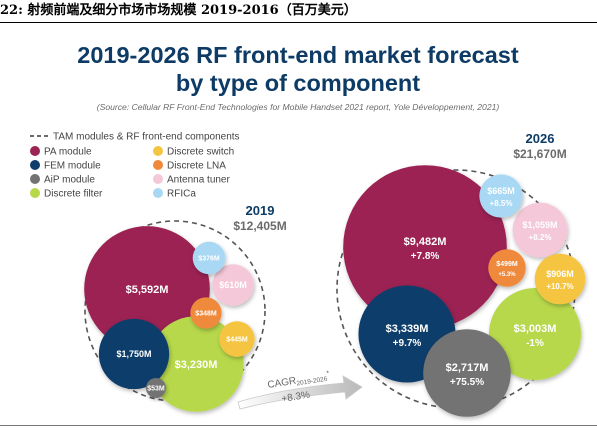  Describe the element at coordinates (158, 193) in the screenshot. I see `legend-swatch-rfic` at that location.